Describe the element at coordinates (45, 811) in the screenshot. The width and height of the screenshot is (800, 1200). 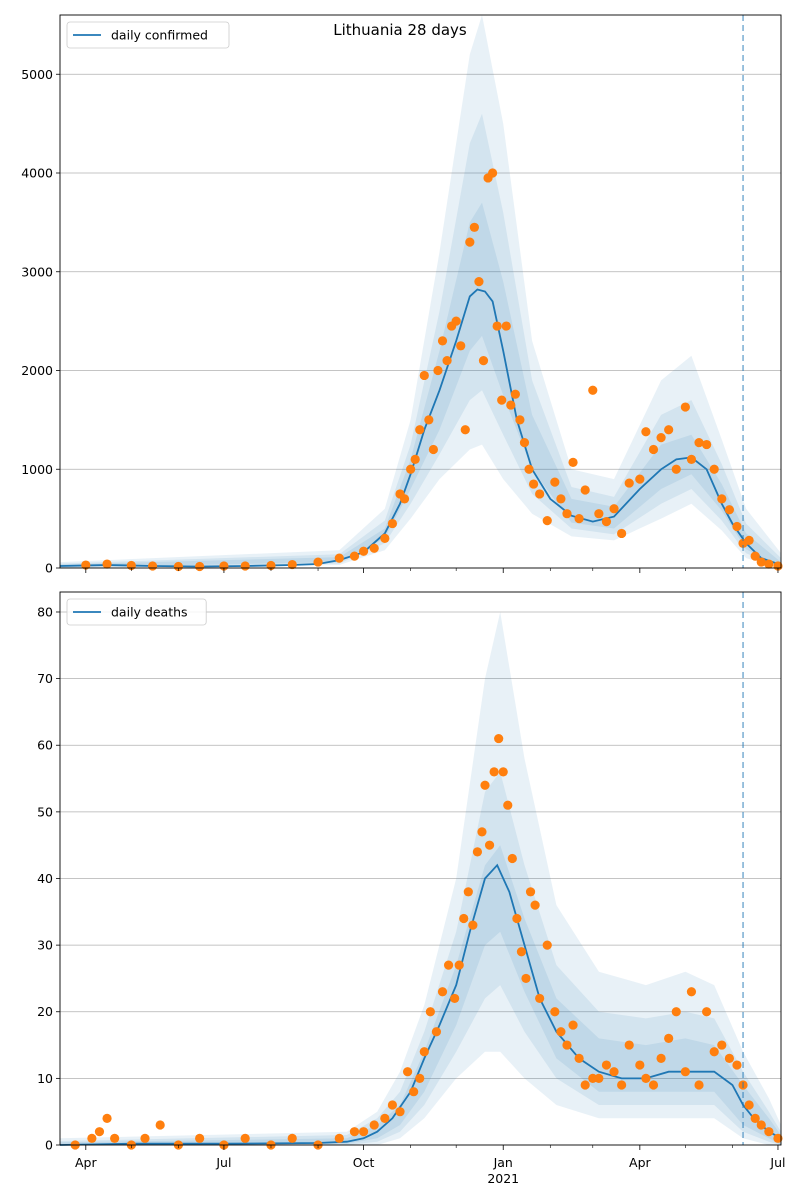
I see `y-tick-label: 50` at that location.